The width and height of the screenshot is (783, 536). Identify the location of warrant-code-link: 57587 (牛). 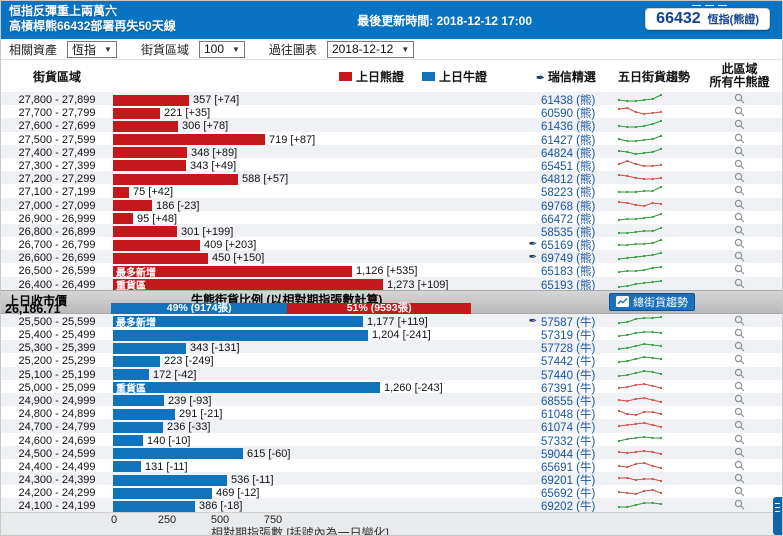
(568, 322).